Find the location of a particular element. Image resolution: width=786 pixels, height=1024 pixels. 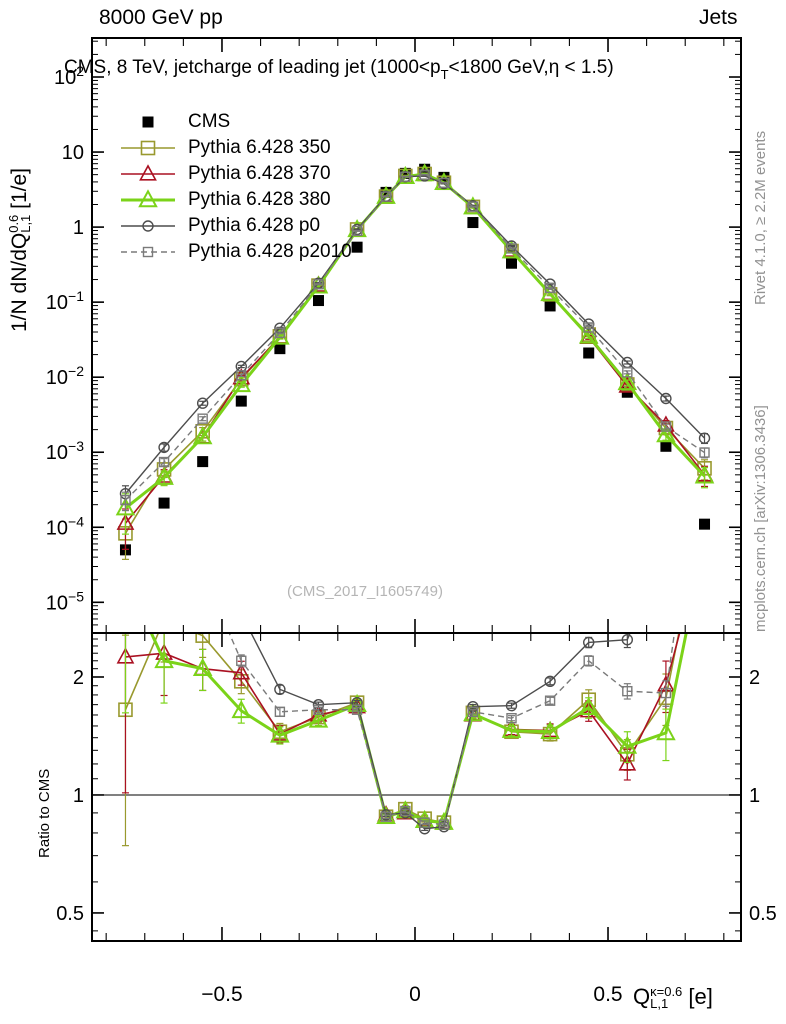

legend-marker-circle is located at coordinates (148, 226).